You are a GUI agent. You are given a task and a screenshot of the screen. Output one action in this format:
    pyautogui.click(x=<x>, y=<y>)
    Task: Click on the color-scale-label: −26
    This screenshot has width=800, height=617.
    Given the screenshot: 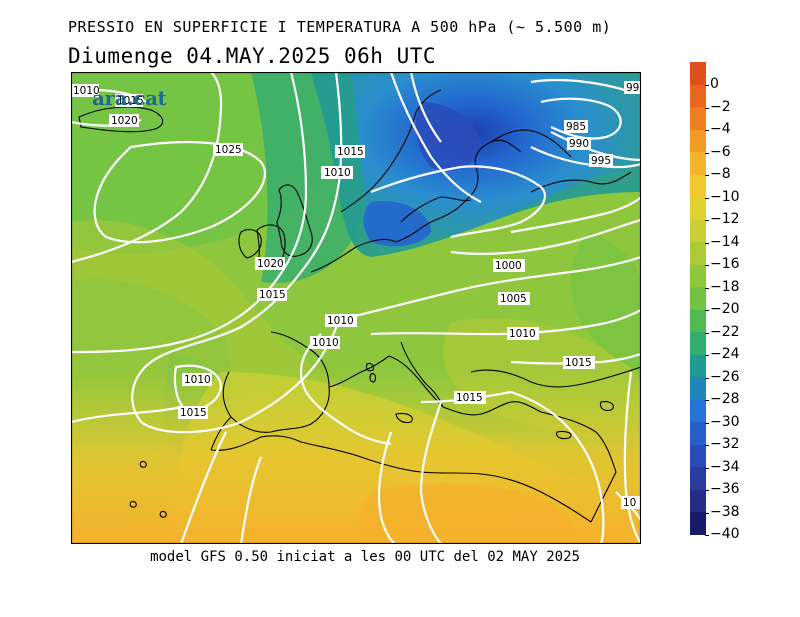 What is the action you would take?
    pyautogui.click(x=722, y=376)
    